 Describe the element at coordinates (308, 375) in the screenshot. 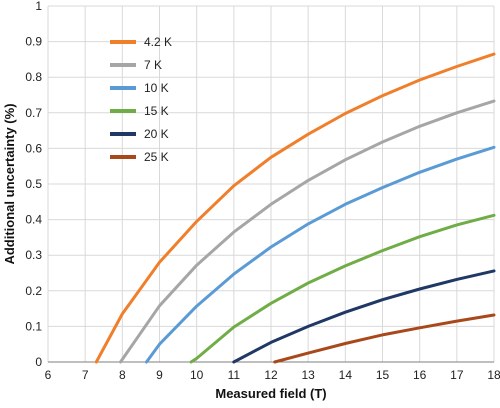

I see `x-tick-label: 13` at that location.